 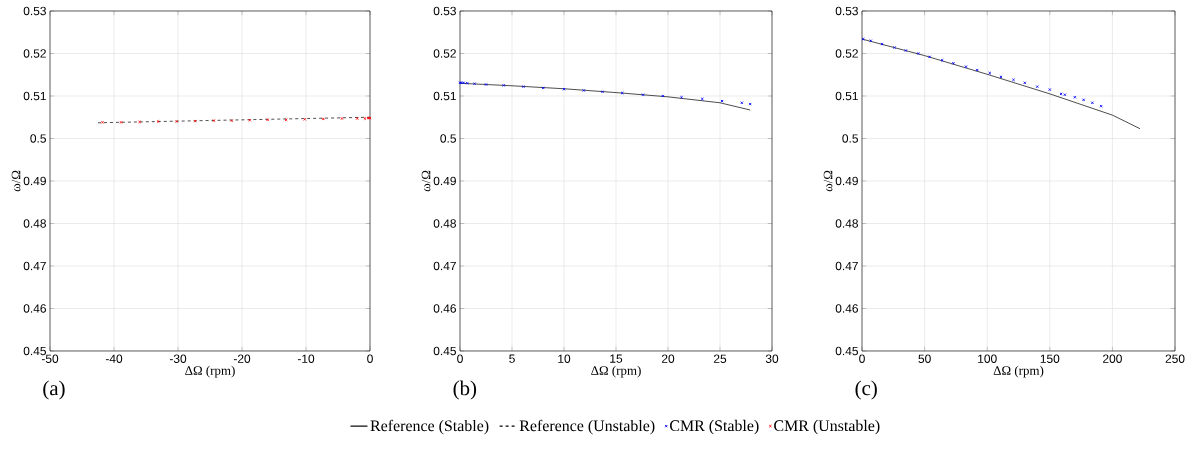 What do you see at coordinates (1112, 358) in the screenshot?
I see `x-tick-label: 200` at bounding box center [1112, 358].